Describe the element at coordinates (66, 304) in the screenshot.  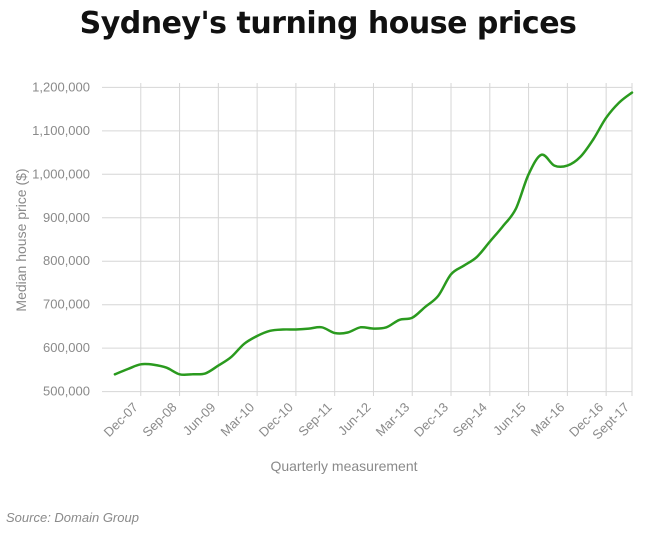
I see `y-tick-label: 700,000` at that location.